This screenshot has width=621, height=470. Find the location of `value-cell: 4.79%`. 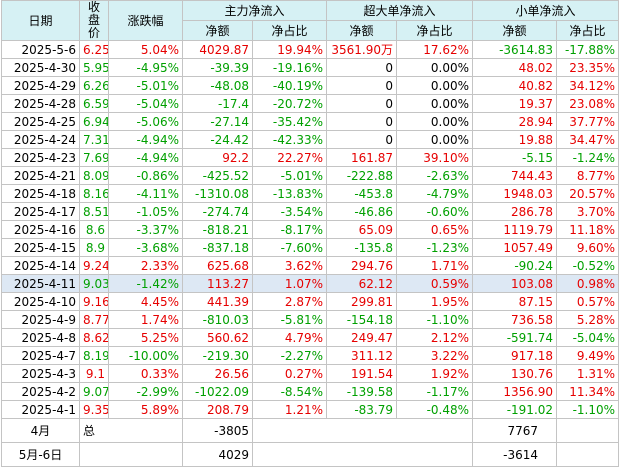

value-cell: 4.79% is located at coordinates (289, 337).